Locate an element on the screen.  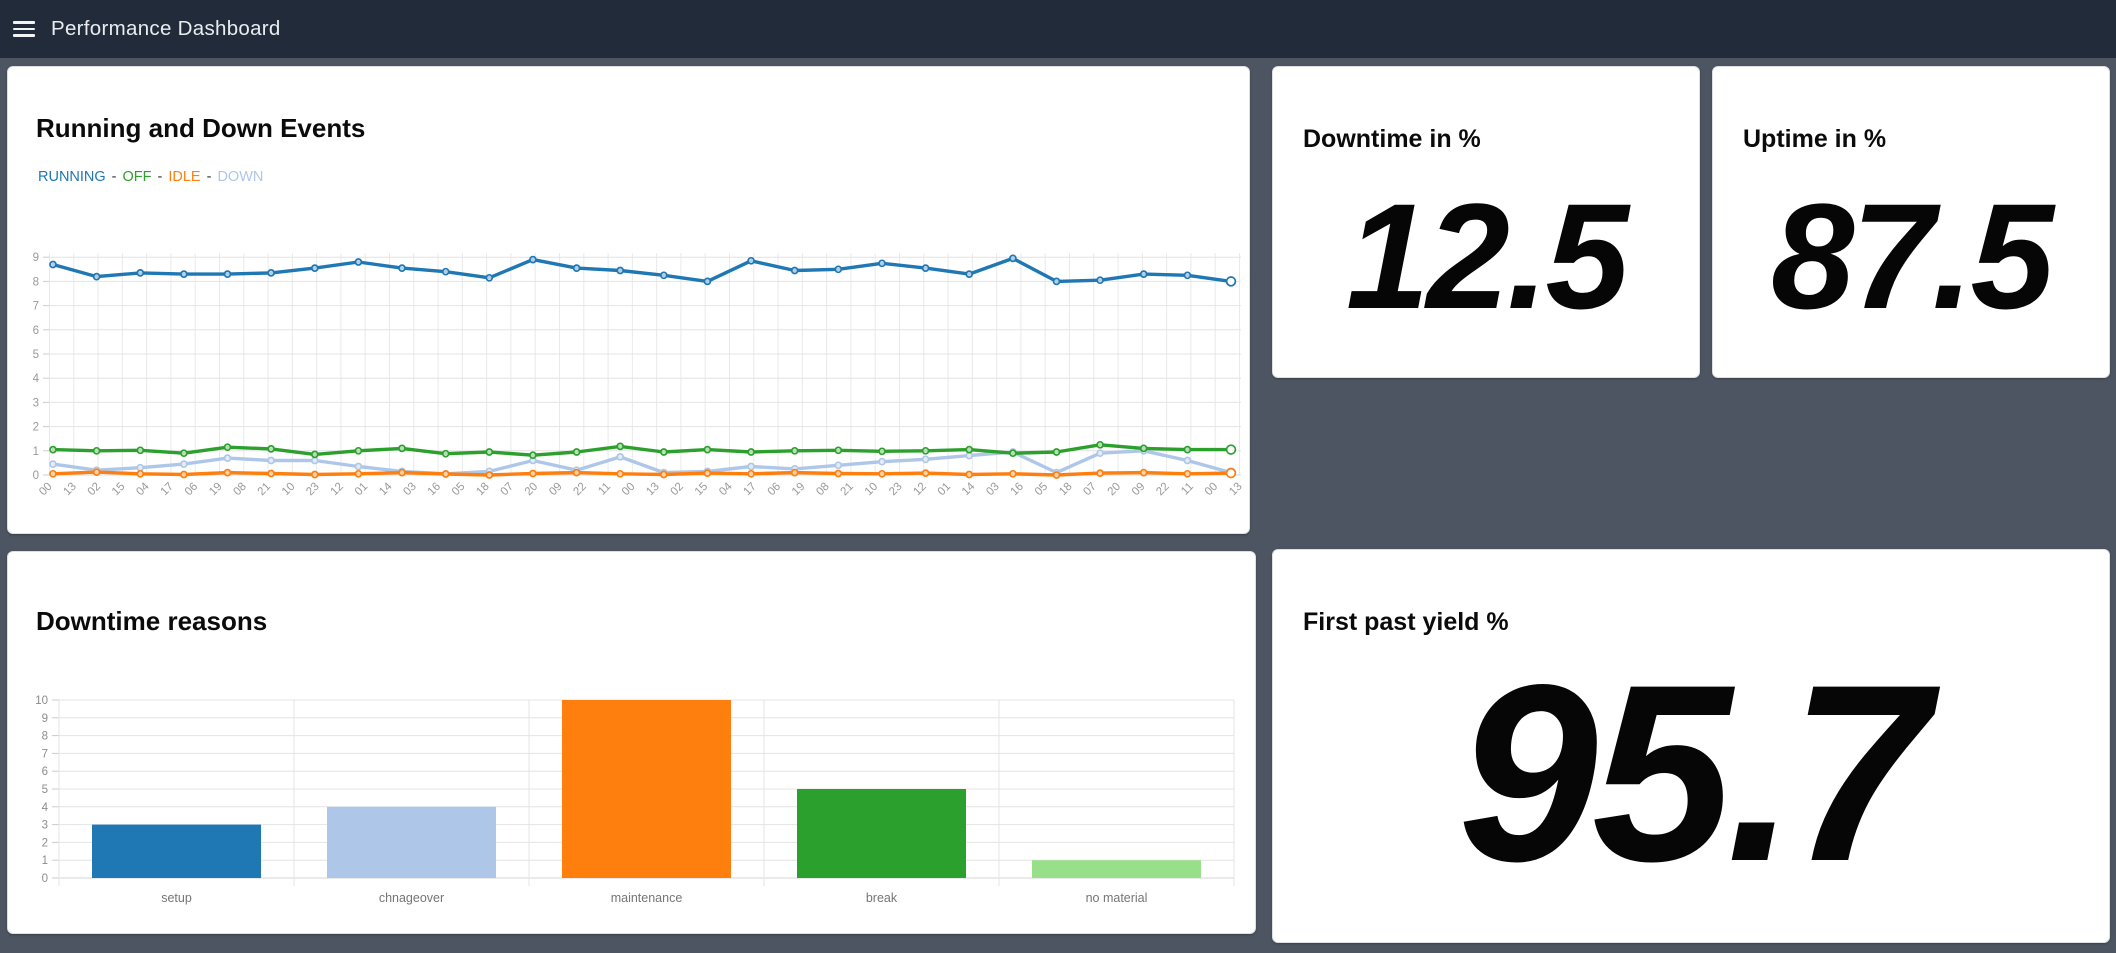
svg-text: 5 is located at coordinates (45, 790).